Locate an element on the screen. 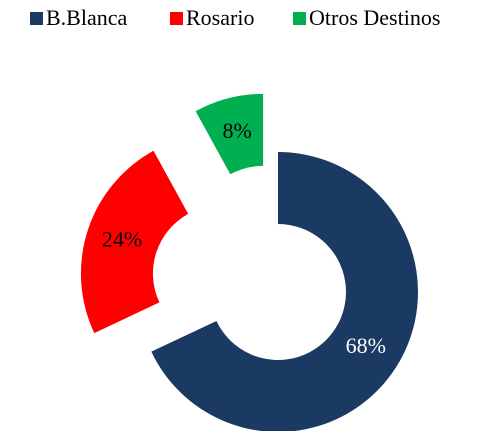 The image size is (489, 436). data-label: 8% is located at coordinates (237, 130).